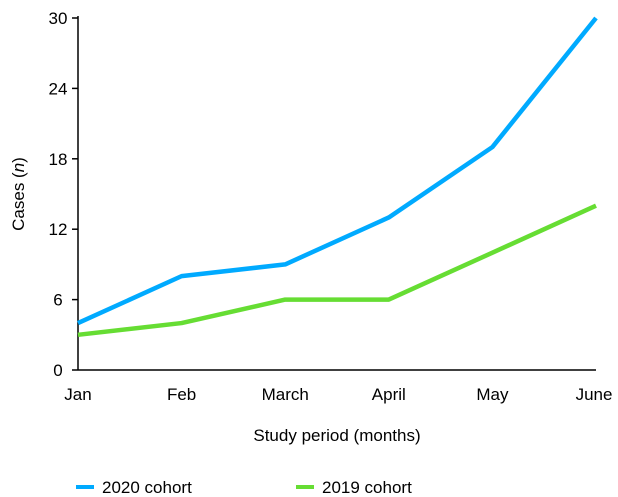 Image resolution: width=618 pixels, height=497 pixels. What do you see at coordinates (58, 229) in the screenshot?
I see `y-tick-label: 12` at bounding box center [58, 229].